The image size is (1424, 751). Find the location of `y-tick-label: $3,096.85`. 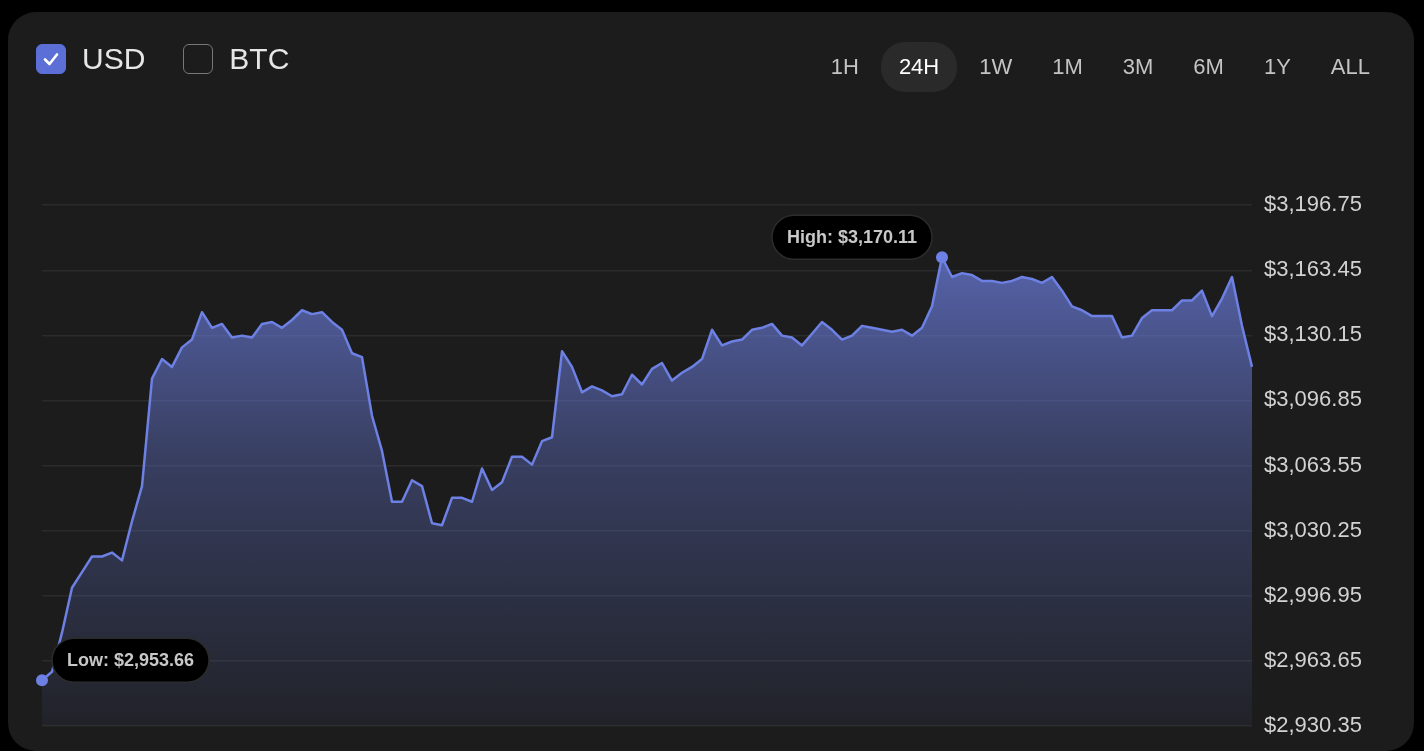

y-tick-label: $3,096.85 is located at coordinates (1313, 399).